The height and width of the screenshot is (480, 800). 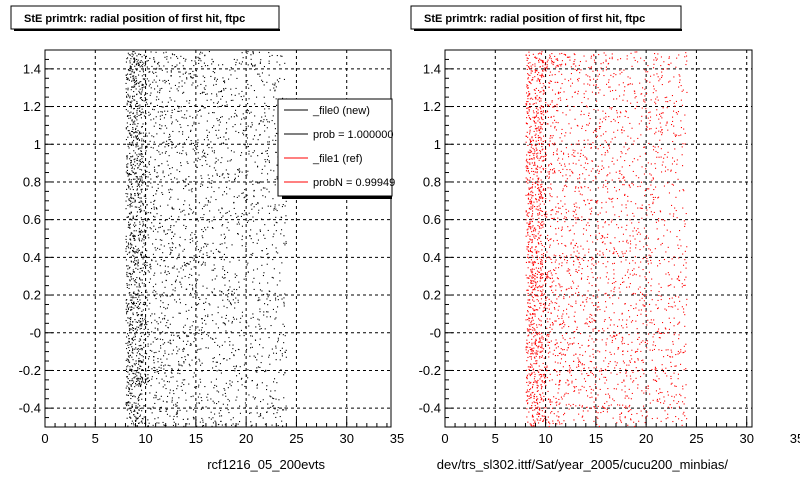 What do you see at coordinates (266, 464) in the screenshot?
I see `left-x-axis-title: rcf1216_05_200evts` at bounding box center [266, 464].